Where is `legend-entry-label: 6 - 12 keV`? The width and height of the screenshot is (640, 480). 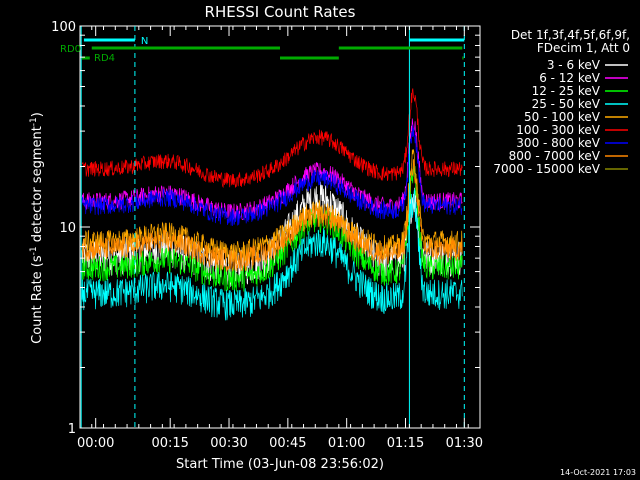
legend-entry-label: 6 - 12 keV is located at coordinates (570, 78).